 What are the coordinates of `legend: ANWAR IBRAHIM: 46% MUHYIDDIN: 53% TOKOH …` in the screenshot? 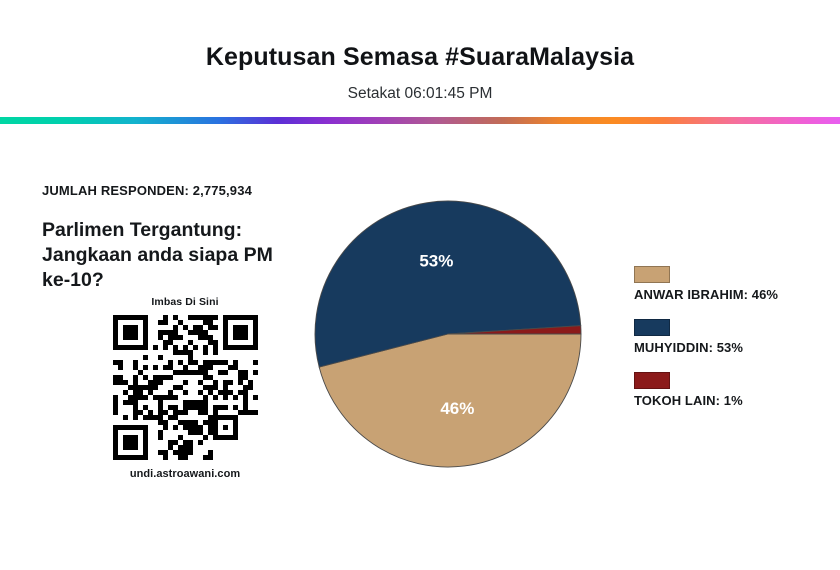 It's located at (734, 345).